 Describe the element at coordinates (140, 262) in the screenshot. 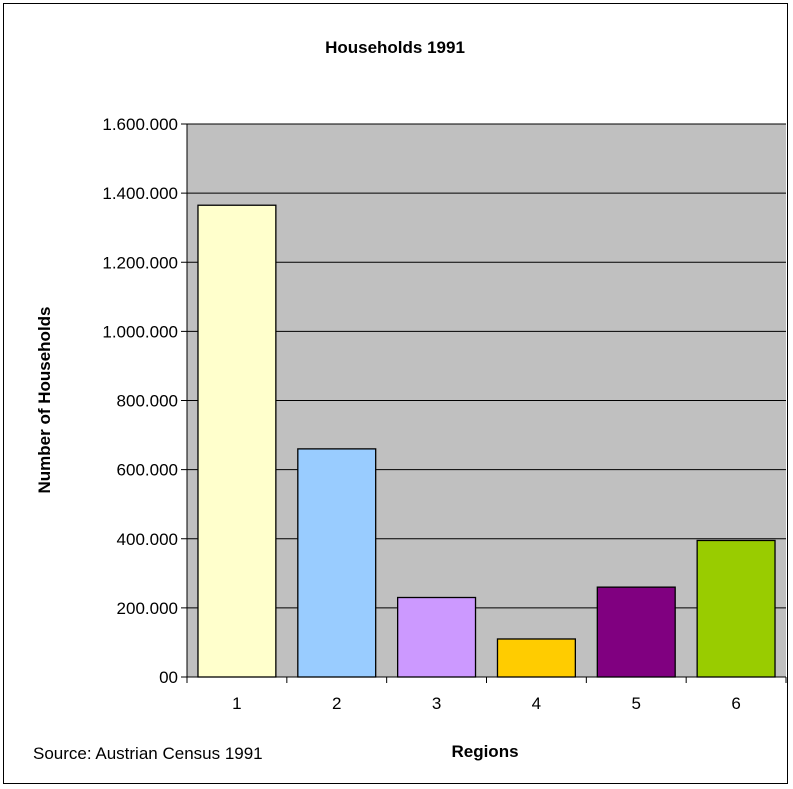

I see `y-tick-label: 1.200.000` at that location.